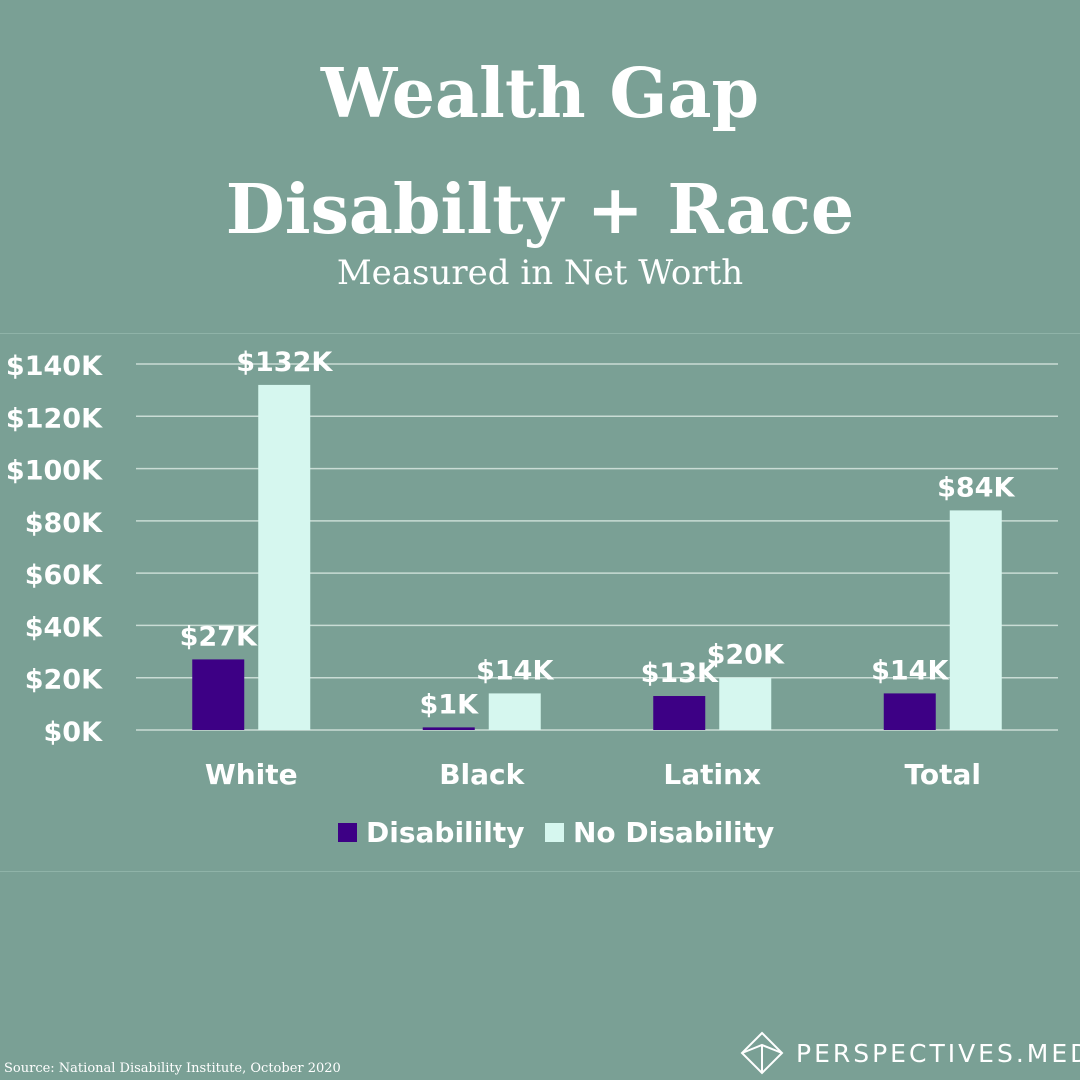  Describe the element at coordinates (219, 636) in the screenshot. I see `data-label: $27K` at that location.